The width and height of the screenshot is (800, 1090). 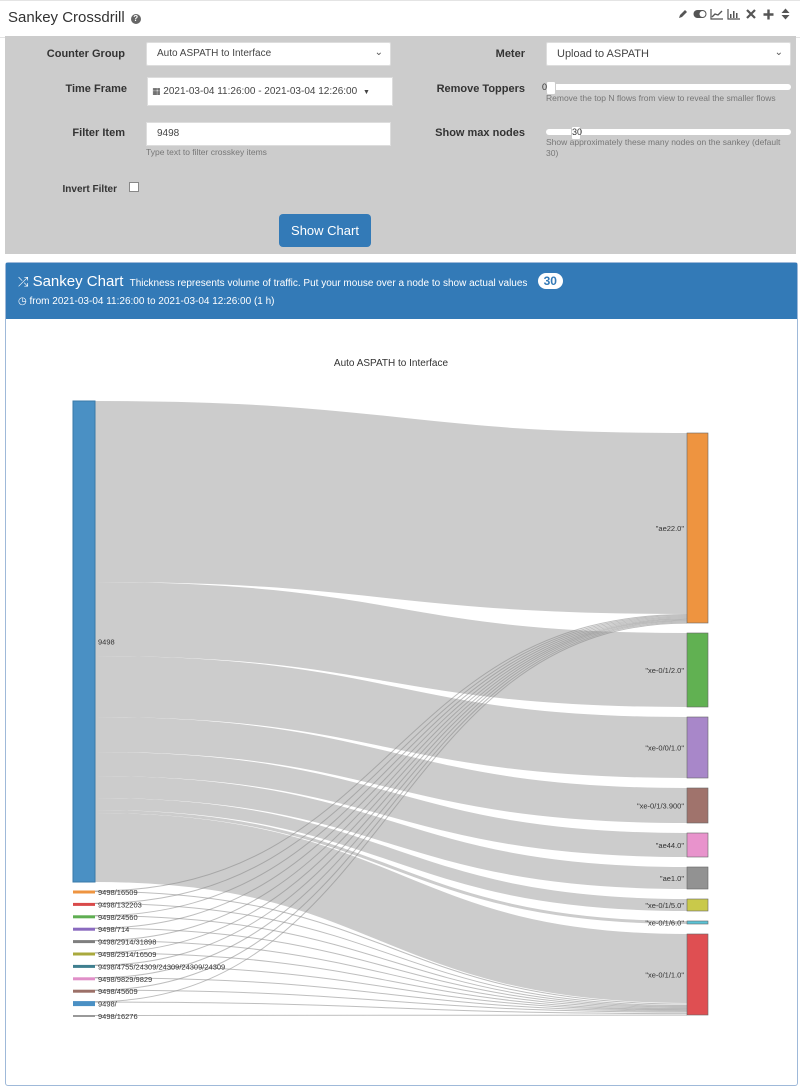 I want to click on remove-toppers-value: 0, so click(x=545, y=87).